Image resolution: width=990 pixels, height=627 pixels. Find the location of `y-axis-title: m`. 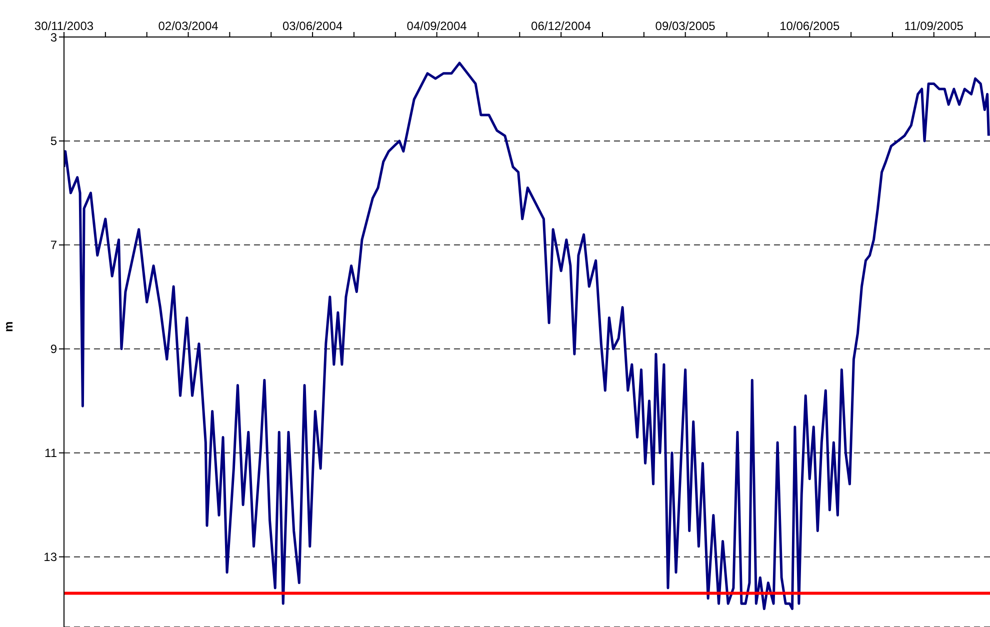

y-axis-title: m is located at coordinates (8, 326).